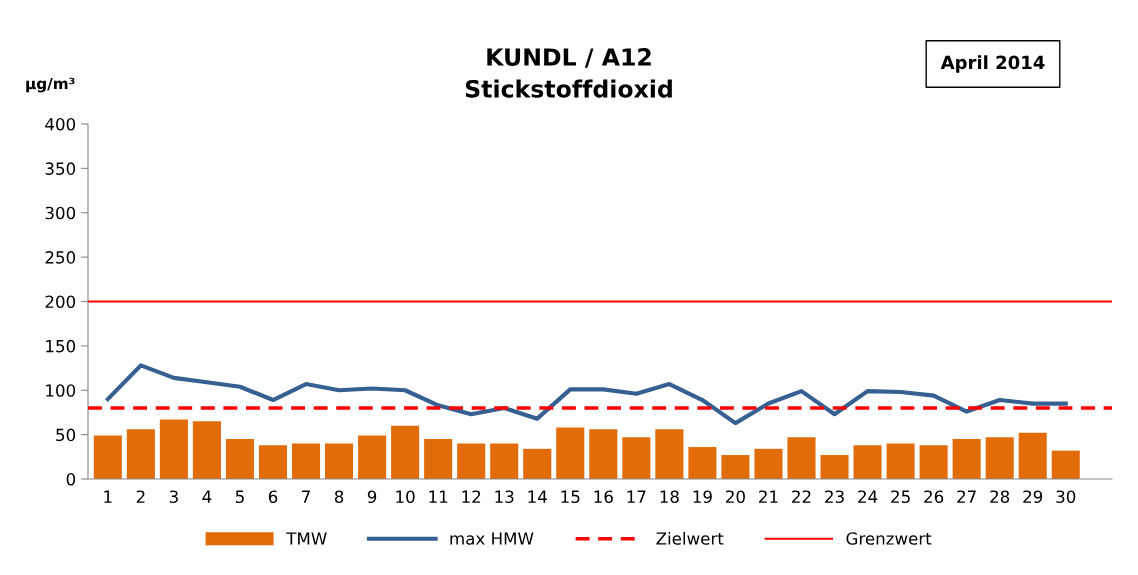 Image resolution: width=1138 pixels, height=575 pixels. Describe the element at coordinates (405, 497) in the screenshot. I see `x-tick-label: 10` at that location.